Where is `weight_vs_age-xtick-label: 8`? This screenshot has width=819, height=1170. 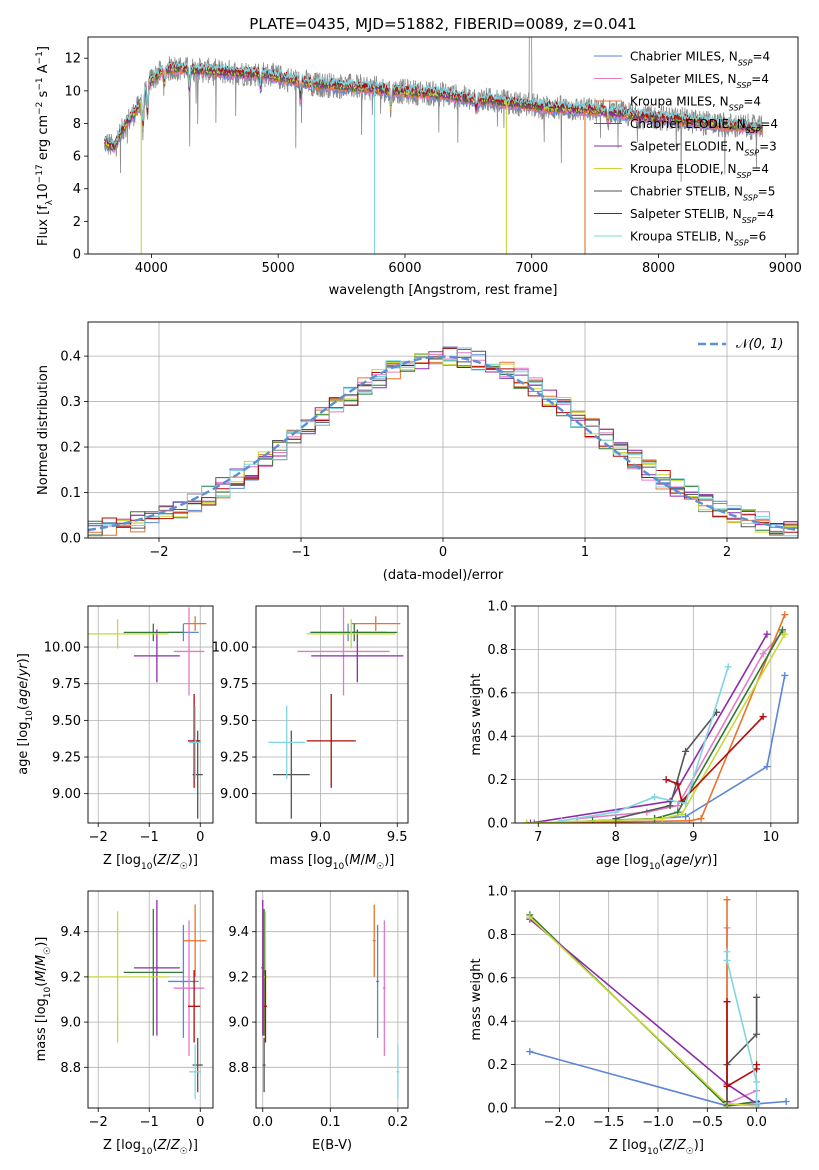
weight_vs_age-xtick-label: 8 is located at coordinates (616, 837).